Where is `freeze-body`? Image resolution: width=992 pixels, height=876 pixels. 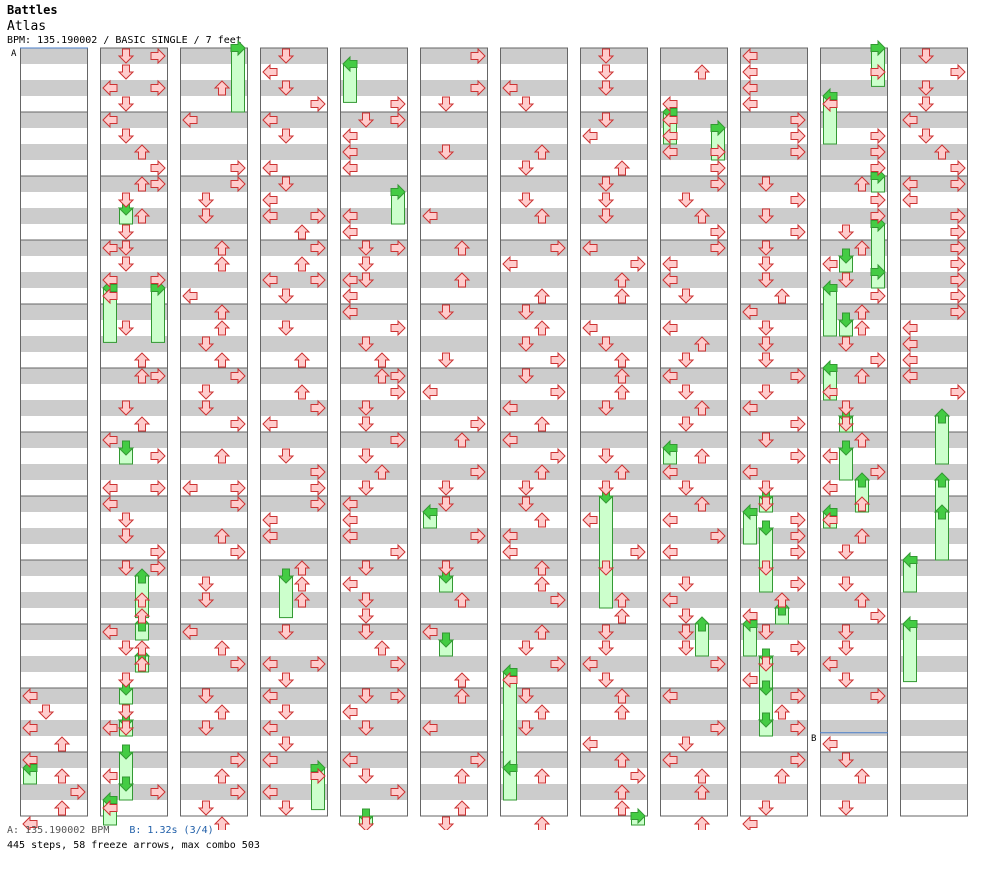
freeze-body is located at coordinates (158, 315).